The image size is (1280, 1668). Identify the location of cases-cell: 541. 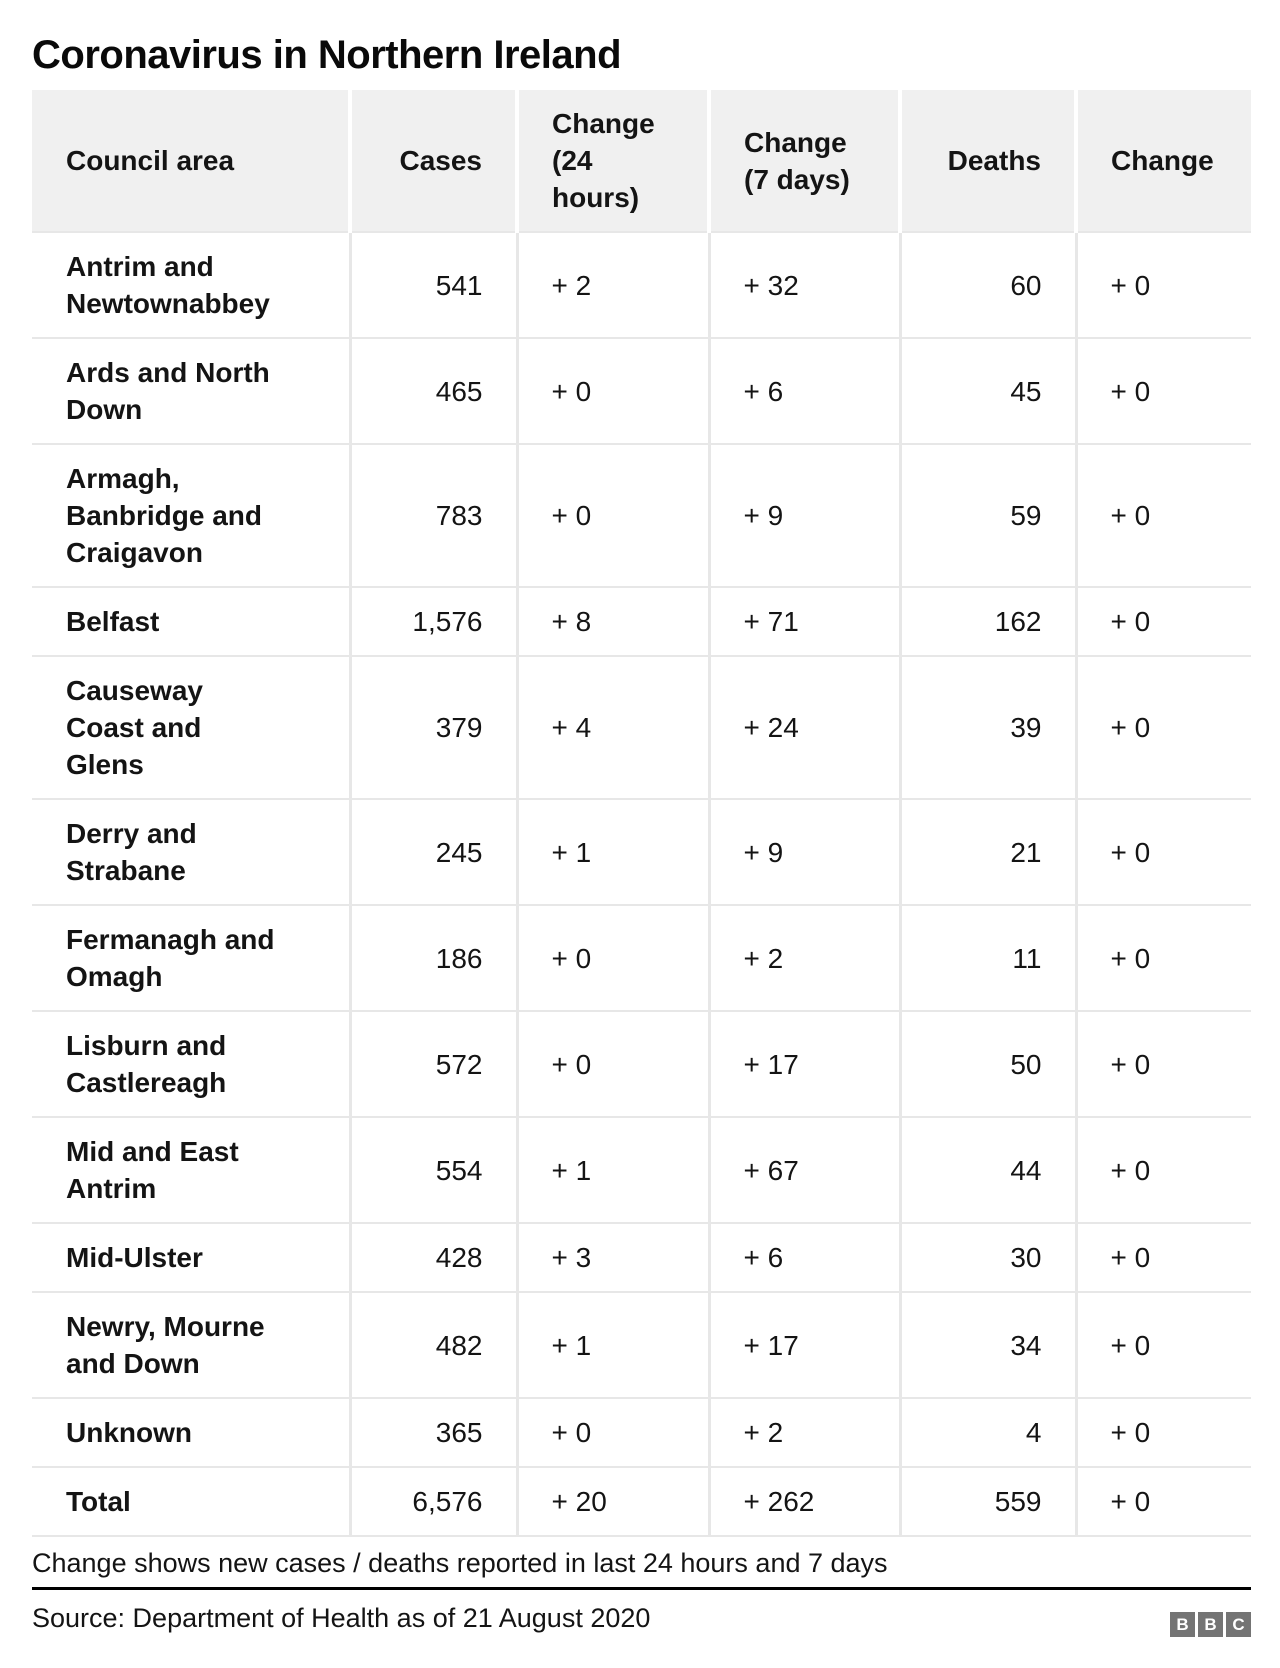
(432, 284).